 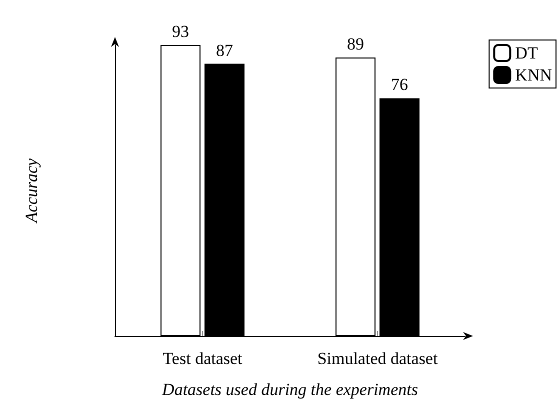 I want to click on data-label: 76, so click(x=399, y=84).